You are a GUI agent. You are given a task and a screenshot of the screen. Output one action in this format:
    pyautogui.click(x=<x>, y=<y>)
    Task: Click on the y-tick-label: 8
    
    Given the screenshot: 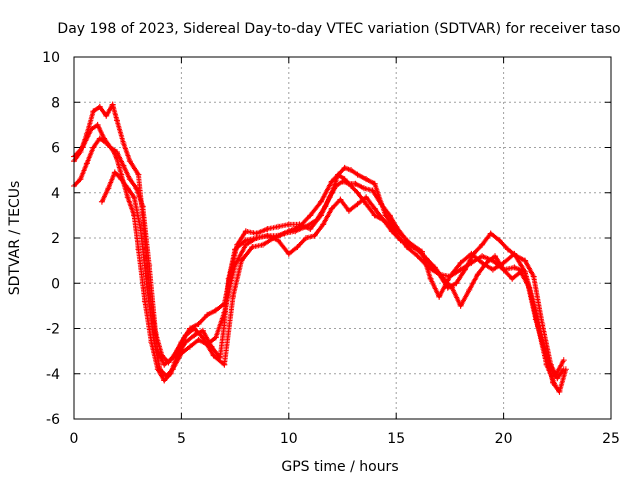 What is the action you would take?
    pyautogui.click(x=55, y=103)
    